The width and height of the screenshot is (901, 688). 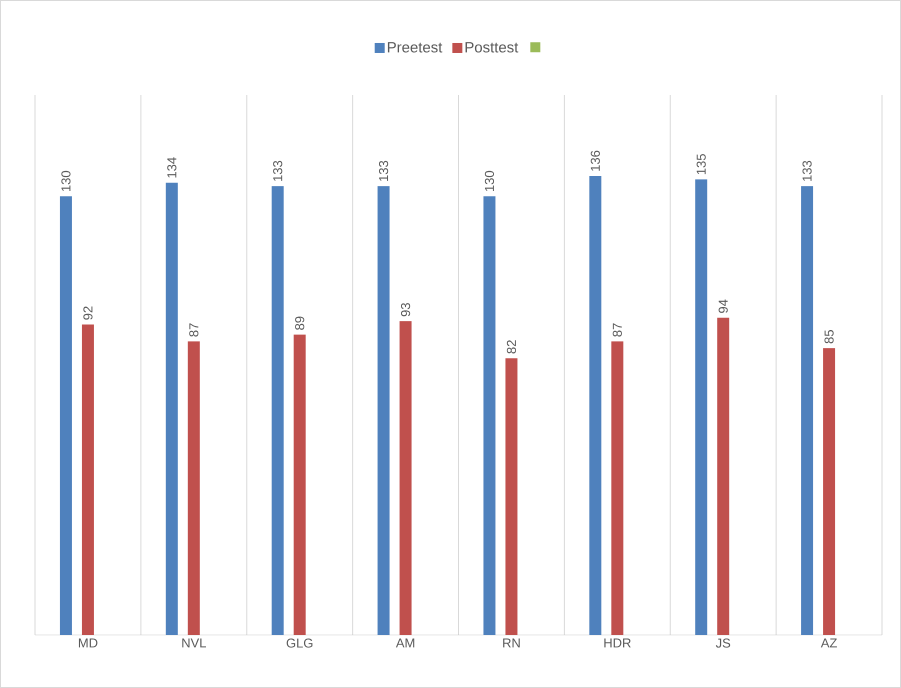 What do you see at coordinates (511, 643) in the screenshot?
I see `x-tick-label: RN` at bounding box center [511, 643].